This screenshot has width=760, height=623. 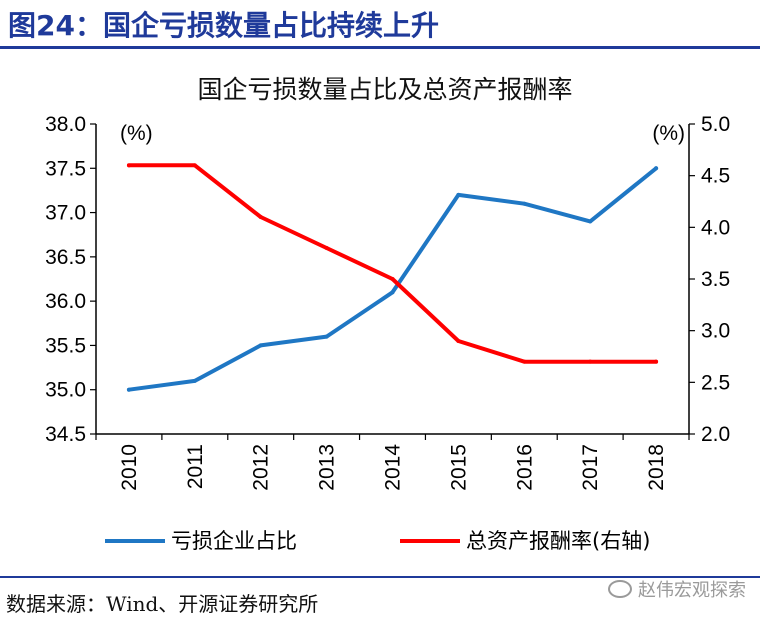 What do you see at coordinates (715, 382) in the screenshot?
I see `y-right-tick-label: 2.5` at bounding box center [715, 382].